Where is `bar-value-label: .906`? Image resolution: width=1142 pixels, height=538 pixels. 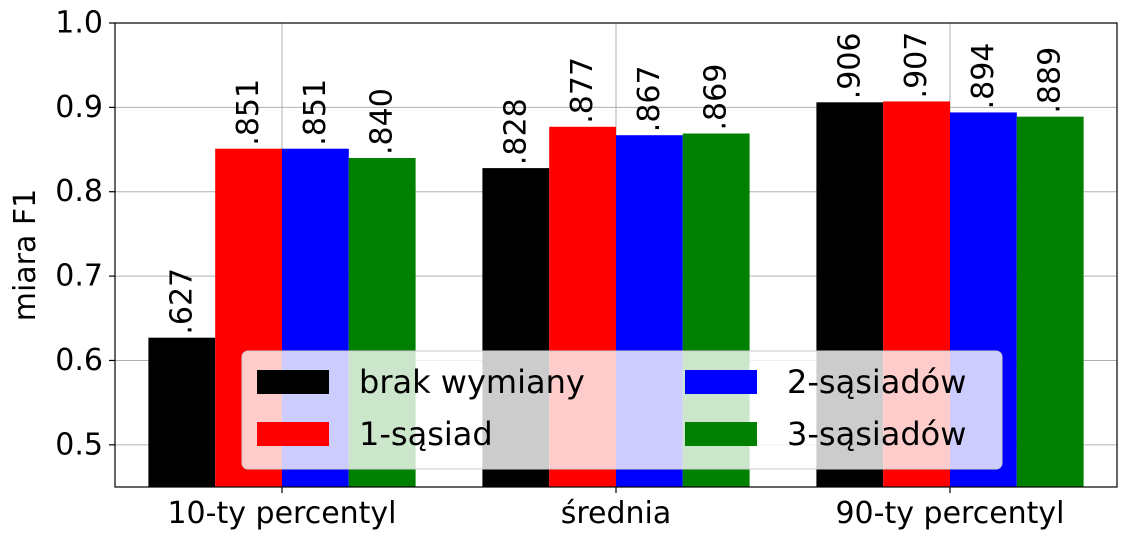 bar-value-label: .906 is located at coordinates (849, 66).